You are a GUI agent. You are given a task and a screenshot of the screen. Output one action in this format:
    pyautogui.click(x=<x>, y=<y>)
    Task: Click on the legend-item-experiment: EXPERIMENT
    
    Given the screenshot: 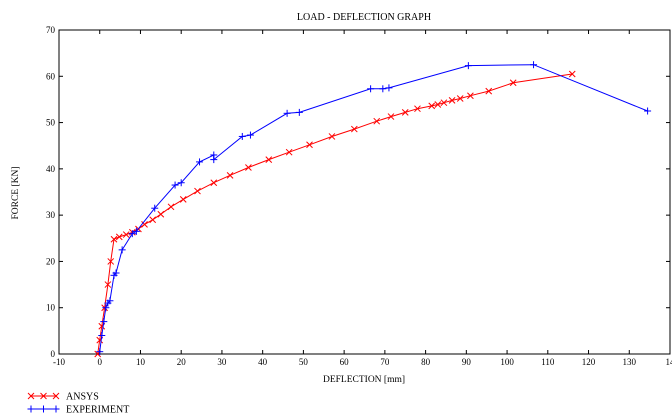 What is the action you would take?
    pyautogui.click(x=78, y=410)
    